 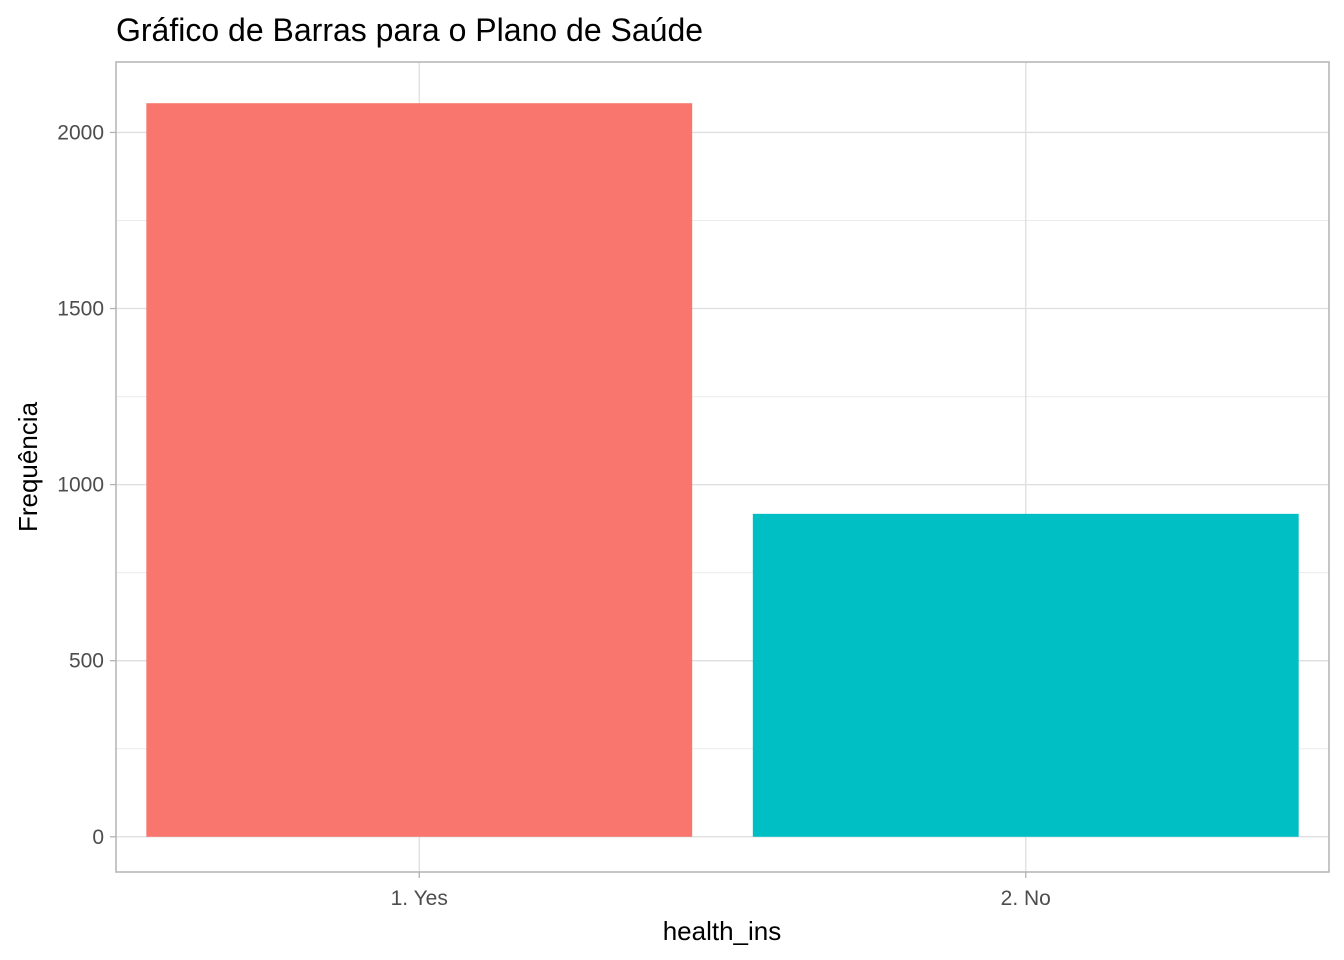 What do you see at coordinates (80, 132) in the screenshot?
I see `y-tick-label: 2000` at bounding box center [80, 132].